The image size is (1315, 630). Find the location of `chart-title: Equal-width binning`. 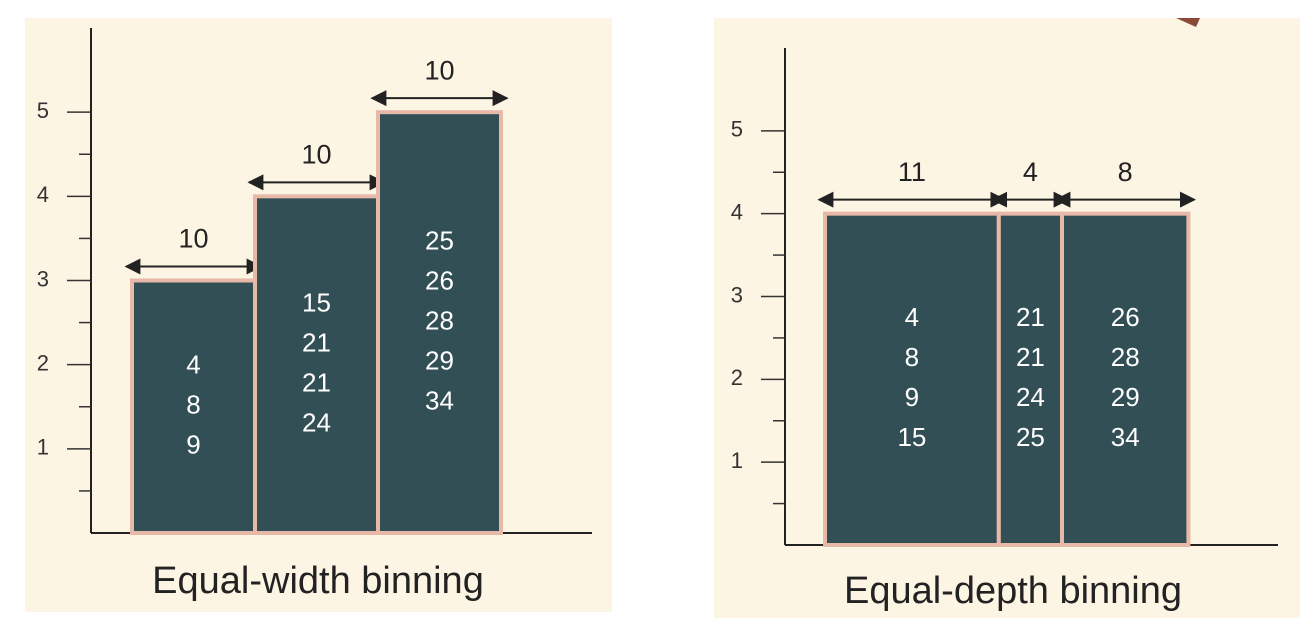

chart-title: Equal-width binning is located at coordinates (318, 581).